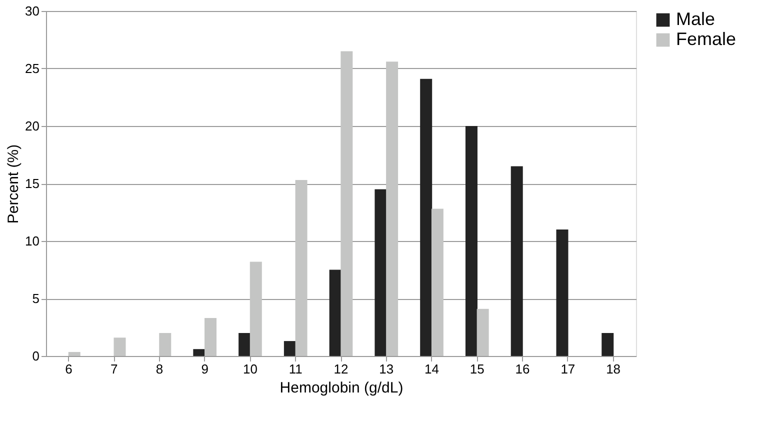 The image size is (769, 422). I want to click on x-tick-label: 10, so click(250, 369).